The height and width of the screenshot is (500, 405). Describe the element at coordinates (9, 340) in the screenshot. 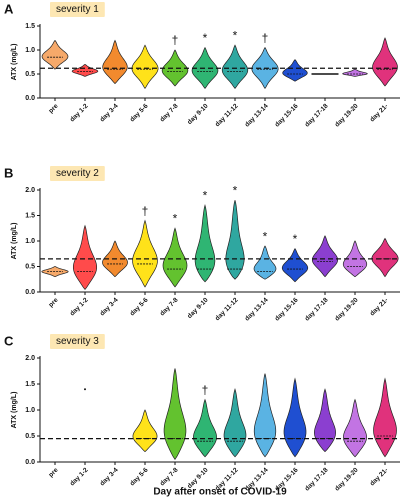

I see `panel-letter: C` at that location.